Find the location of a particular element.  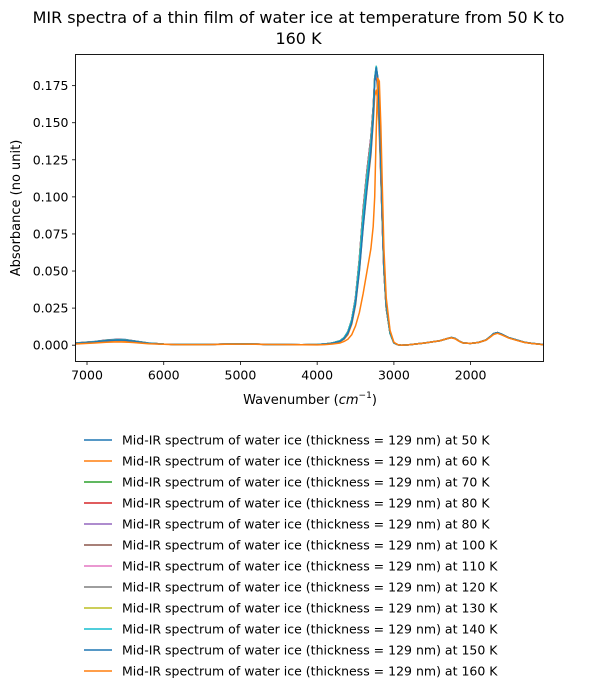

chart-title-line-2: 160 K is located at coordinates (298, 38).